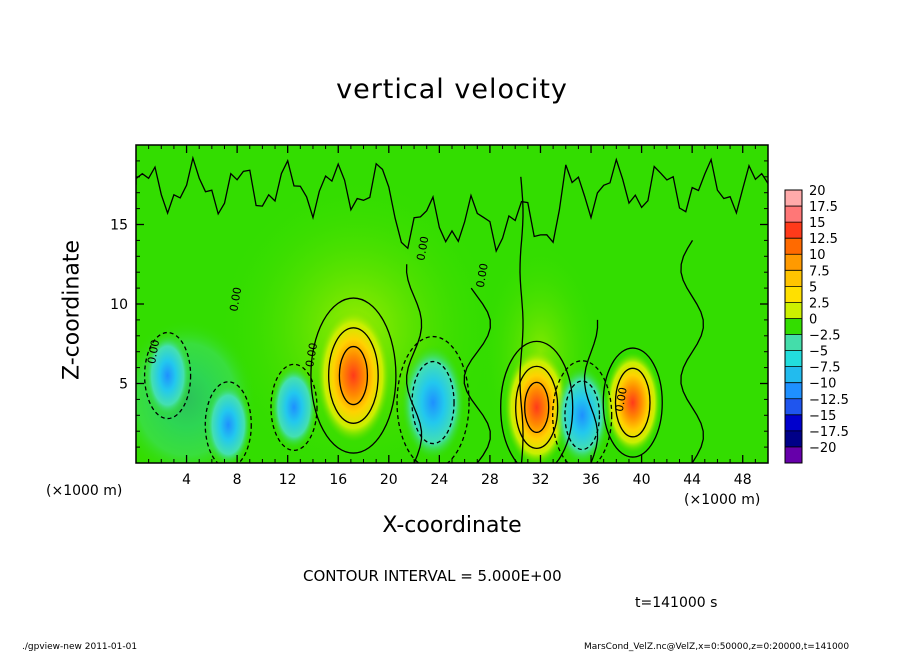  I want to click on footer-left: ./gpview-new 2011-01-01, so click(80, 647).